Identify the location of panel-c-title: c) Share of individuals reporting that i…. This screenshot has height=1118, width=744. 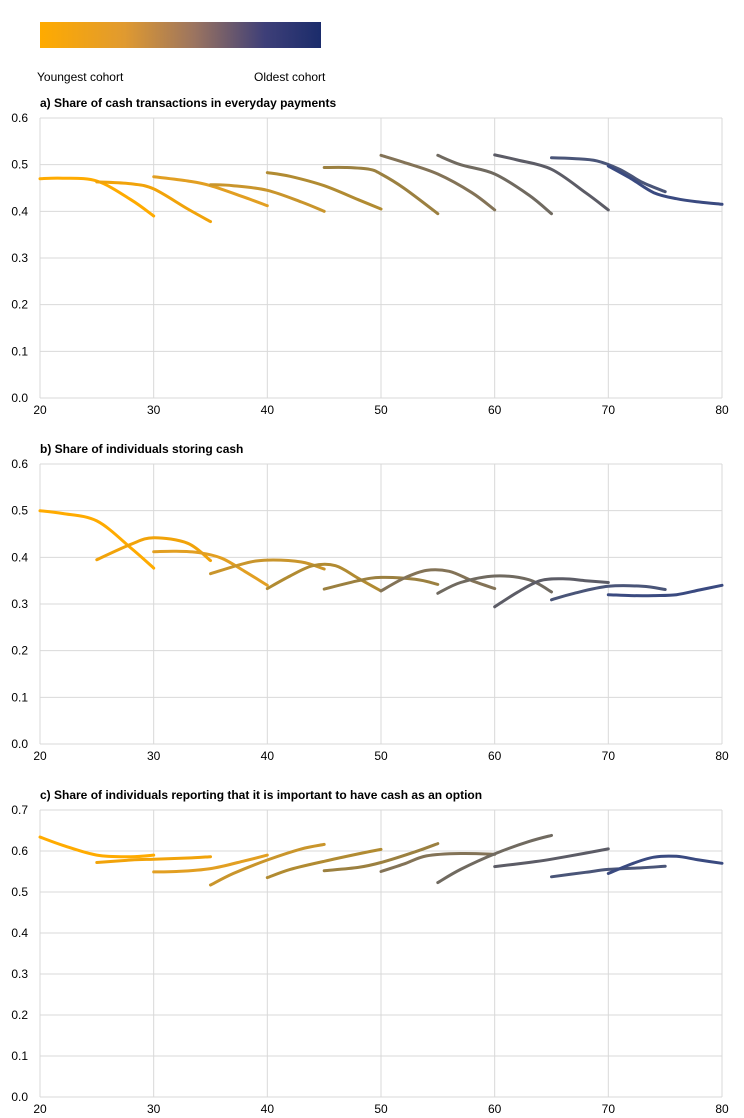
(261, 795).